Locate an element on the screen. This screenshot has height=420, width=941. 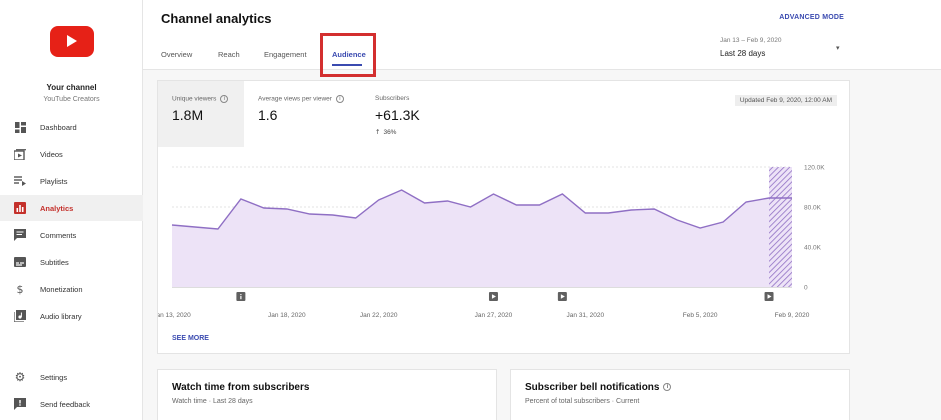
y-tick-label: 120.0K is located at coordinates (814, 168).